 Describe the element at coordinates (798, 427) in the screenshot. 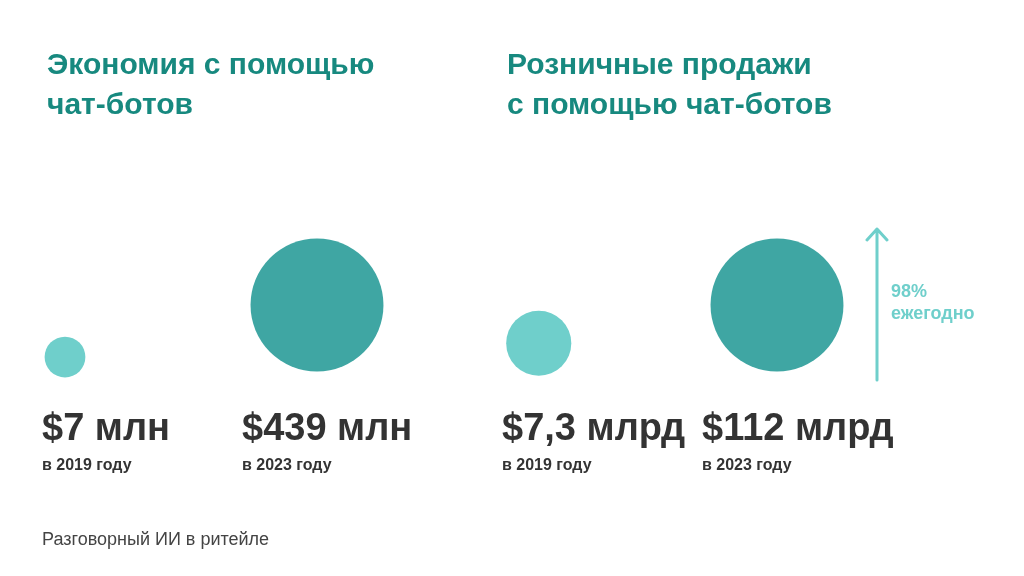

I see `data-label: $112 млрд` at that location.